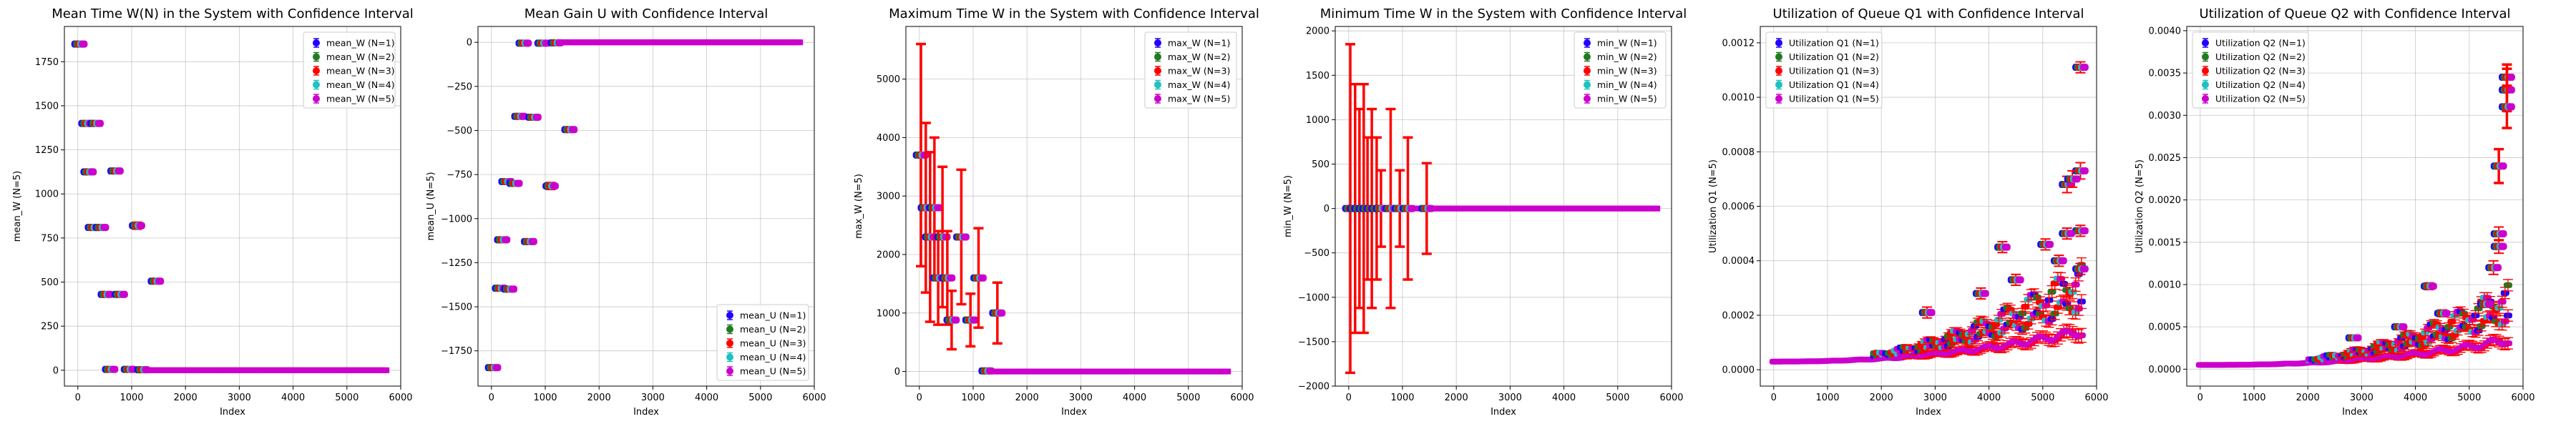  Describe the element at coordinates (888, 138) in the screenshot. I see `y-tick-label: 4000` at that location.